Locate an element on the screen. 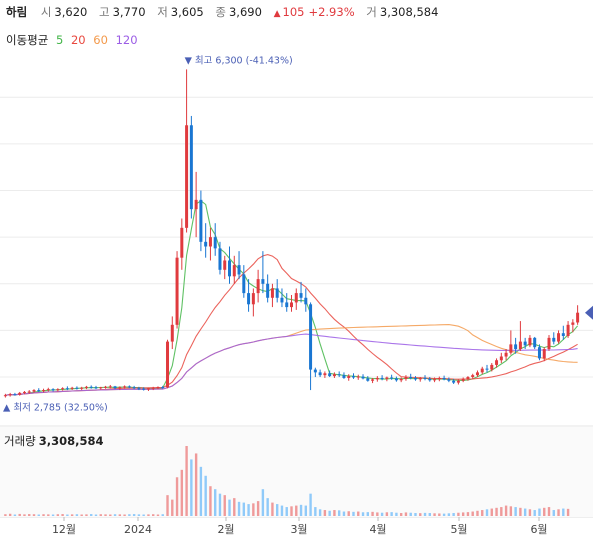 Image resolution: width=593 pixels, height=550 pixels. ma-120-label: 120 is located at coordinates (126, 40).